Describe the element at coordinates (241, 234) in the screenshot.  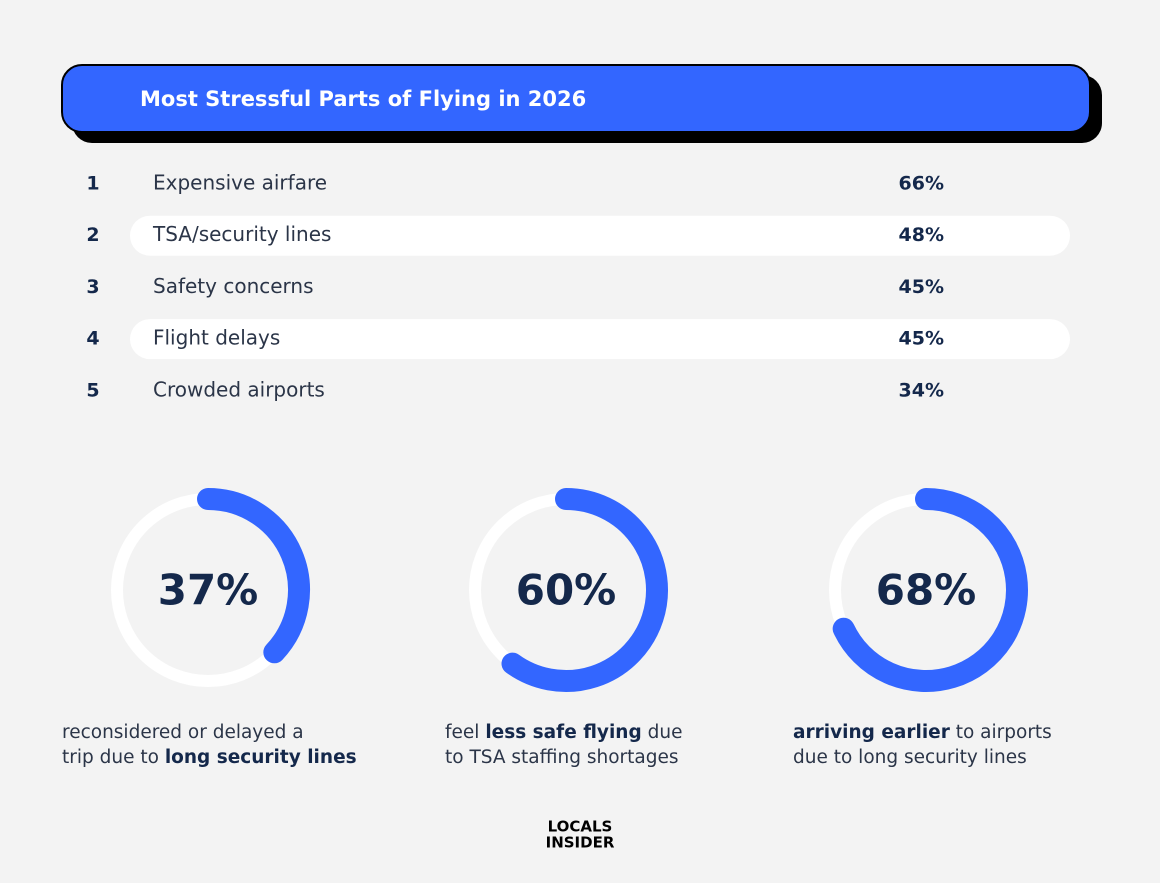
I see `row-label: TSA/security lines` at that location.